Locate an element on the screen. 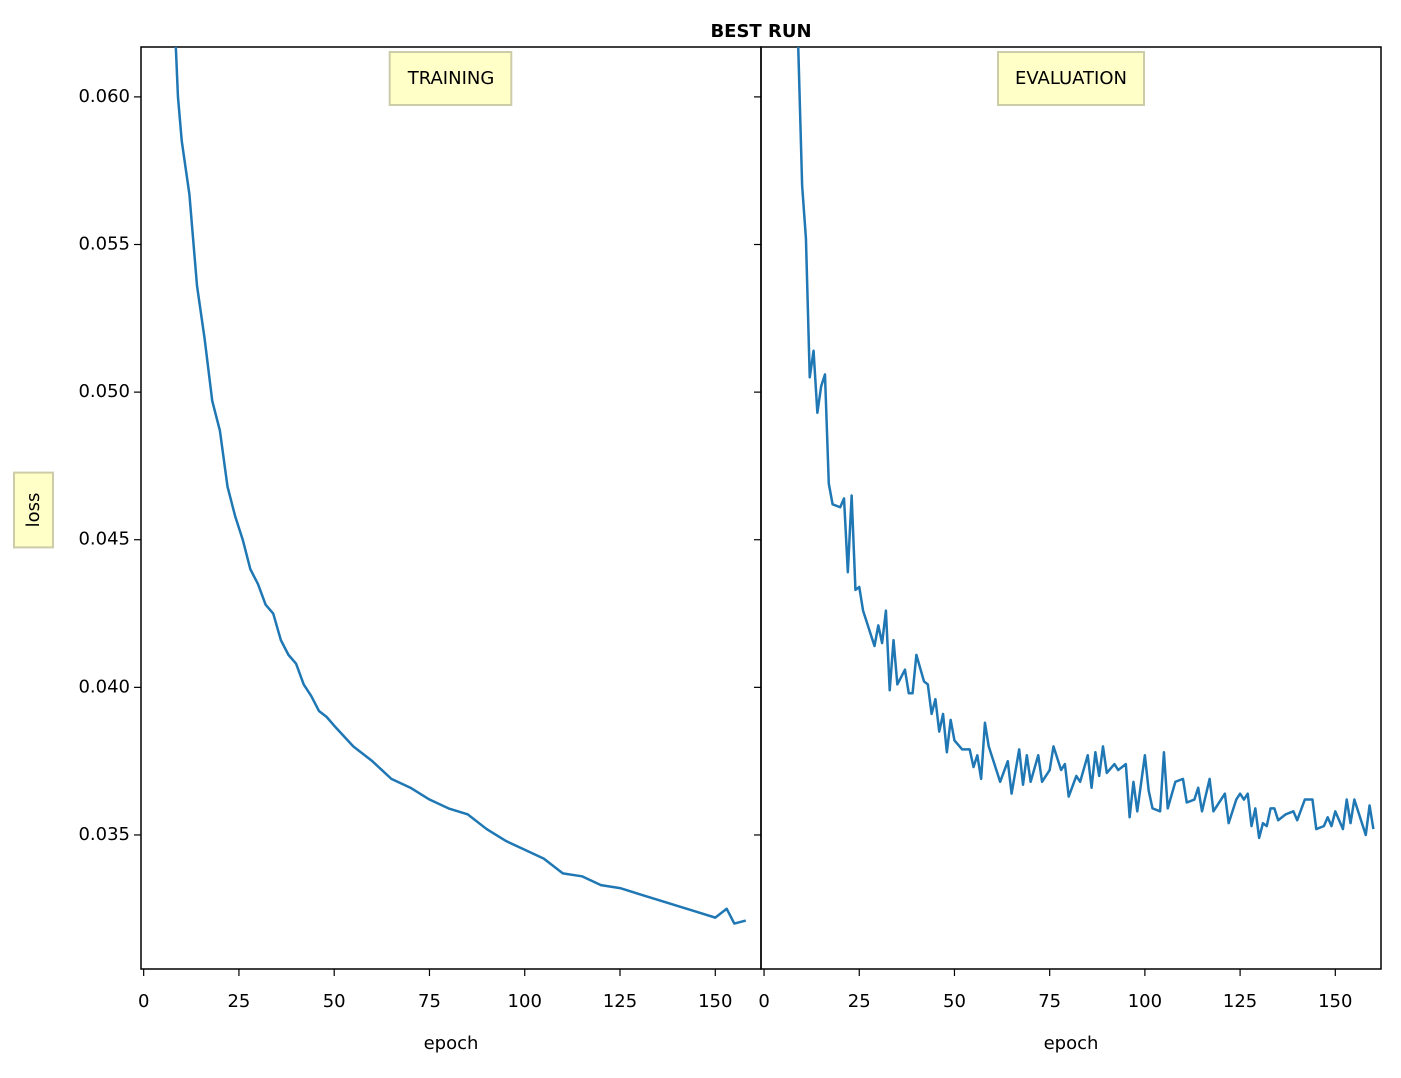 This screenshot has height=1078, width=1401. panel-title: EVALUATION is located at coordinates (1071, 78).